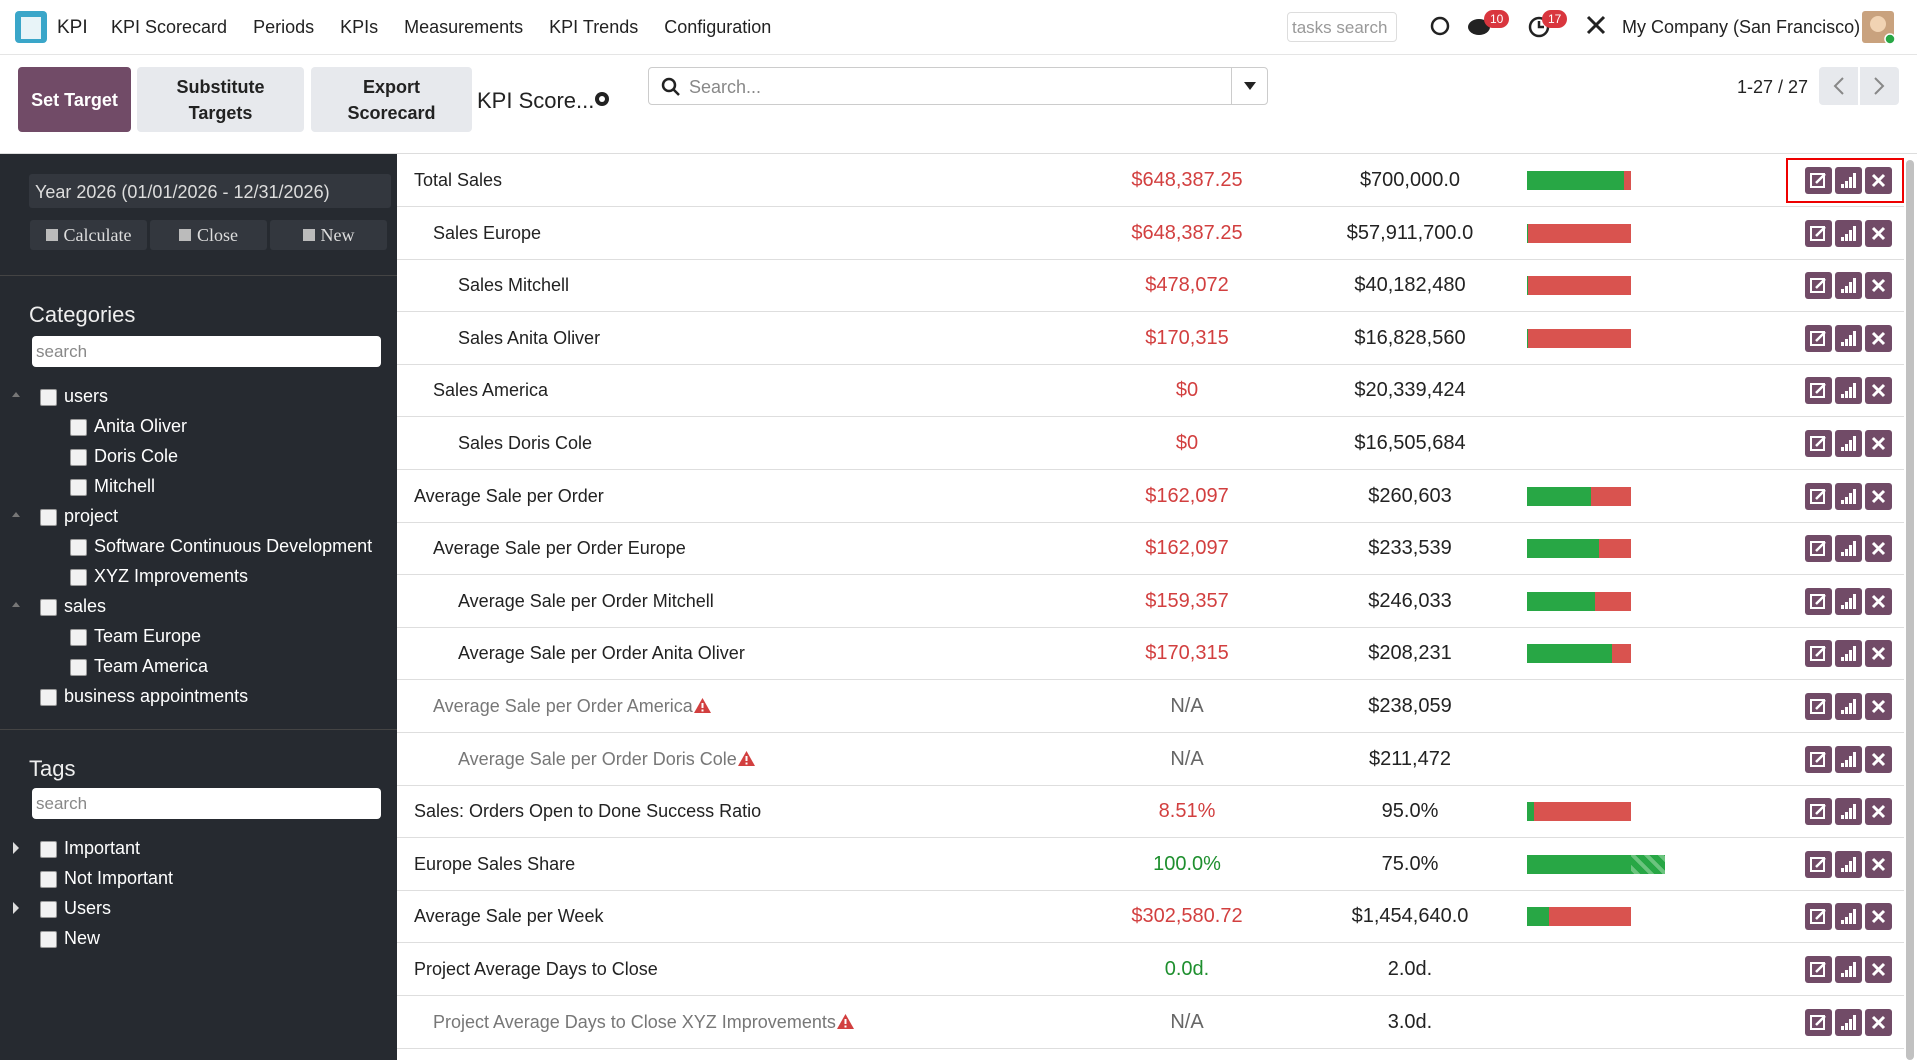  Describe the element at coordinates (206, 803) in the screenshot. I see `tags-search: search` at that location.